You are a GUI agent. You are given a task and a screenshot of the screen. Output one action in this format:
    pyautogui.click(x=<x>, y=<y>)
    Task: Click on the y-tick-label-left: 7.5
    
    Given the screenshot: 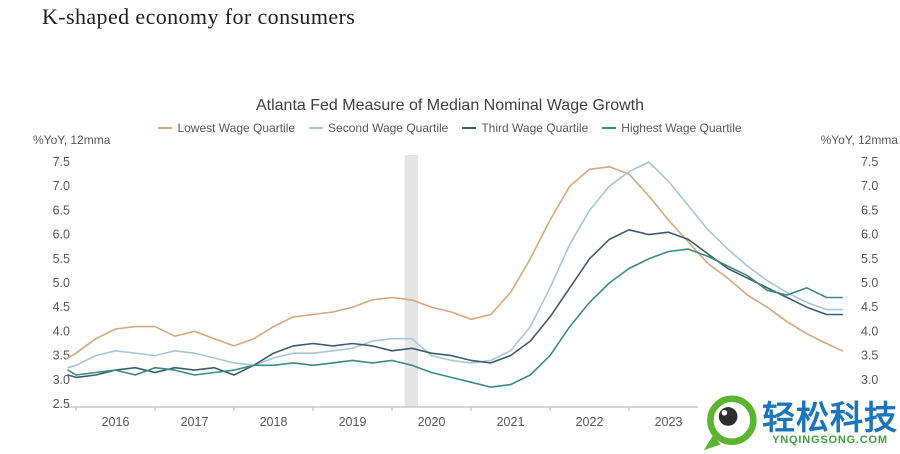 What is the action you would take?
    pyautogui.click(x=61, y=162)
    